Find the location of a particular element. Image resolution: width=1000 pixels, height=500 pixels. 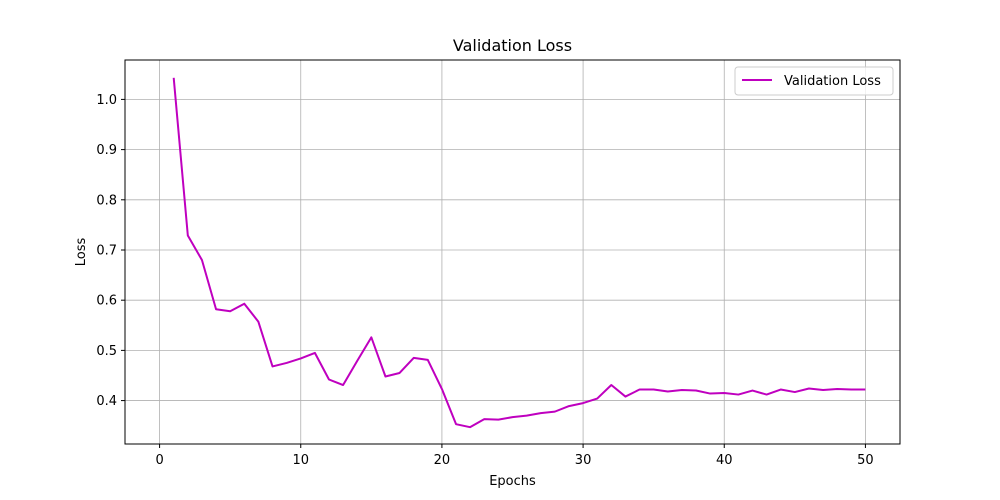

x-tick-label: 40 is located at coordinates (724, 460).